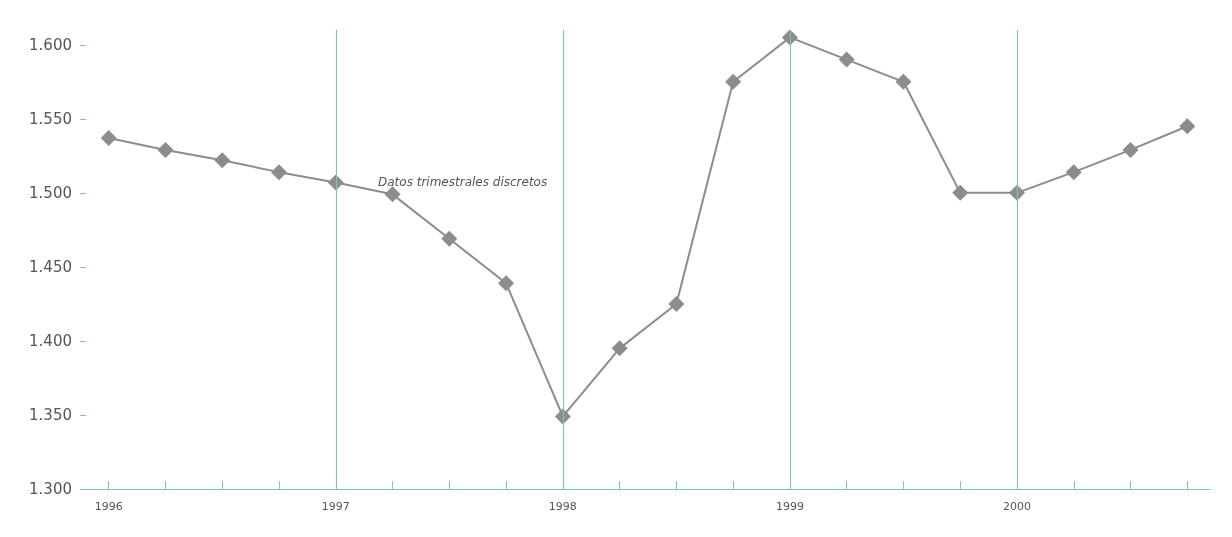  Describe the element at coordinates (50, 340) in the screenshot. I see `y-tick-label: 1.400` at that location.